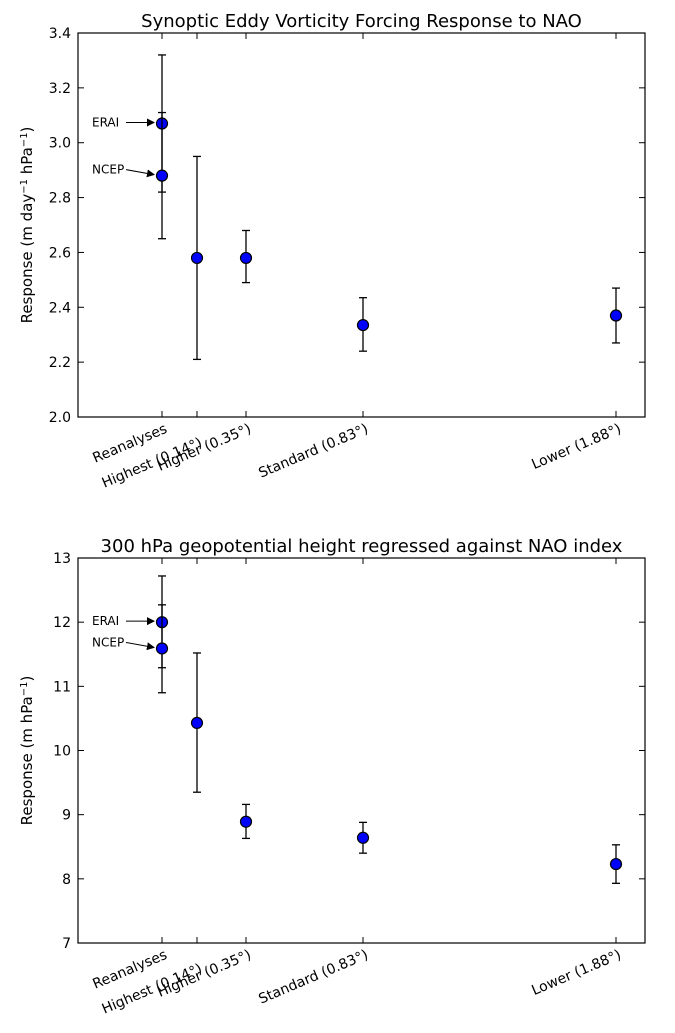 The height and width of the screenshot is (1033, 675). What do you see at coordinates (62, 559) in the screenshot?
I see `bottom-ytick-label-6: 13` at bounding box center [62, 559].